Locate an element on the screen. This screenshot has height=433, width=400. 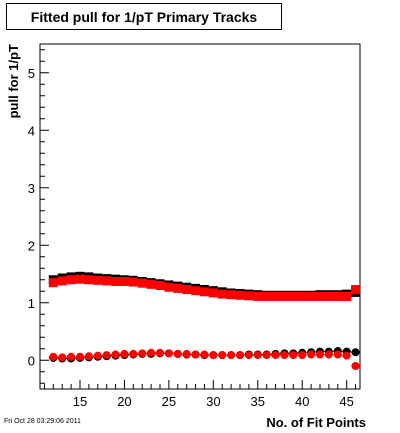
x-tick-label: 40 is located at coordinates (302, 401).